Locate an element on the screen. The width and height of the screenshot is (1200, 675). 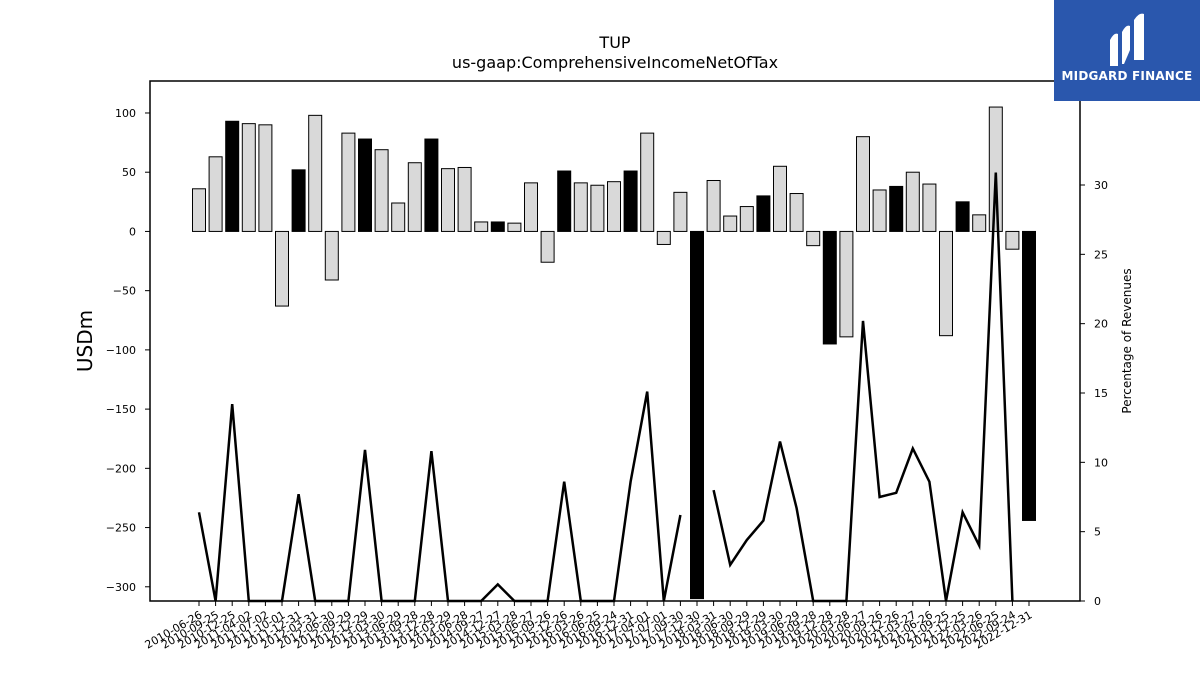
y-tick-label: −250 is located at coordinates (121, 528).